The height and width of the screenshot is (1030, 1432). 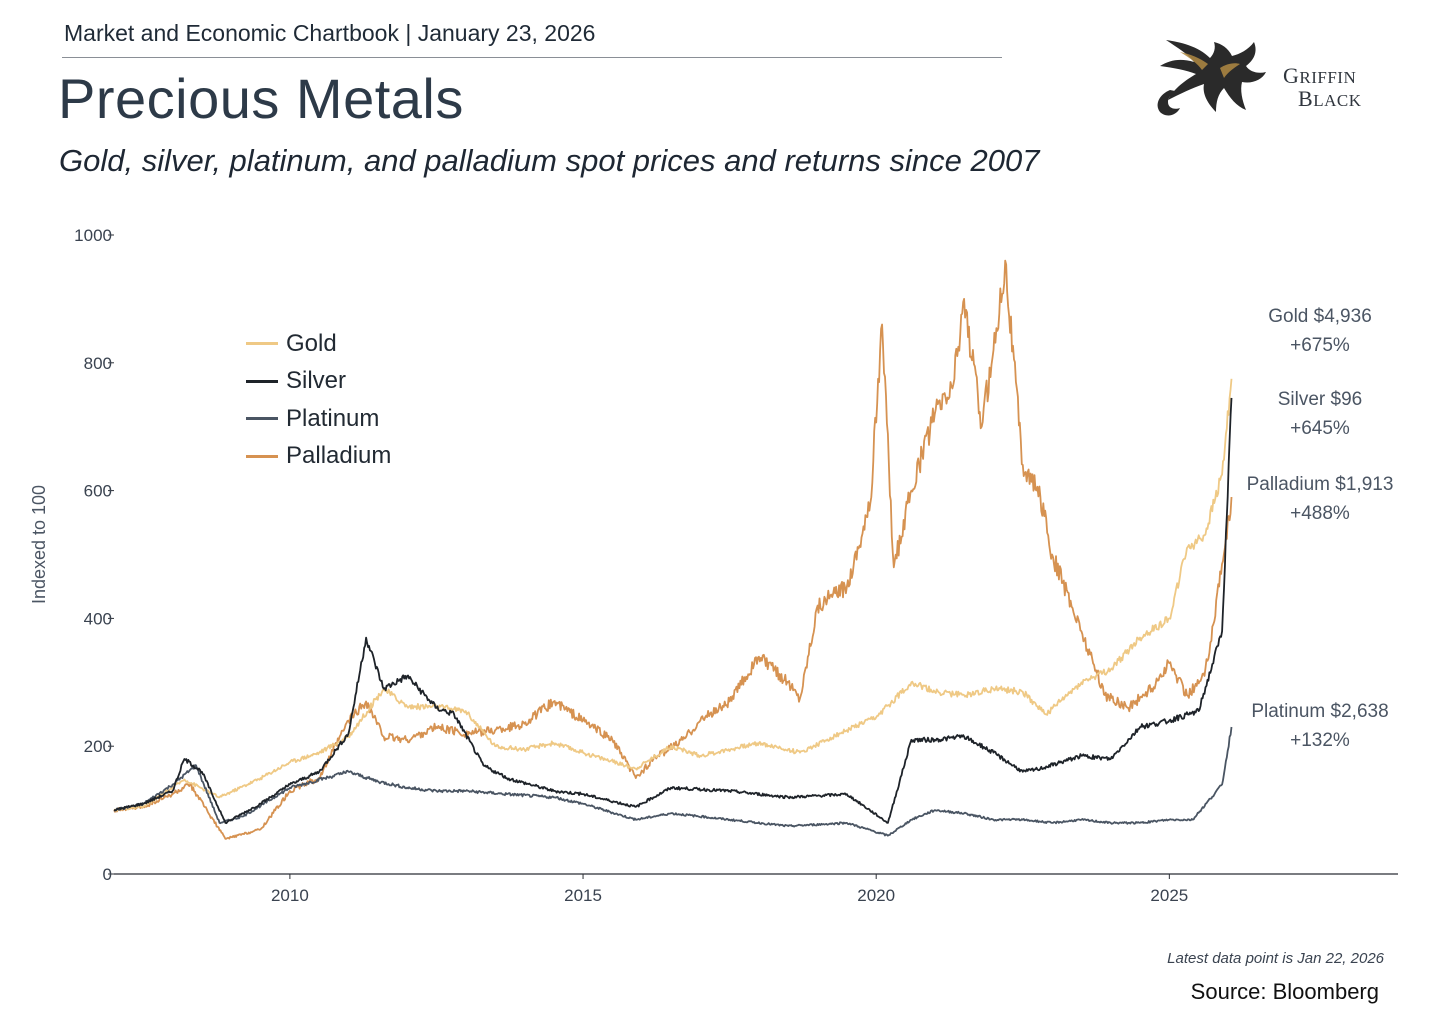 What do you see at coordinates (1320, 740) in the screenshot?
I see `end-label-line2: +132%` at bounding box center [1320, 740].